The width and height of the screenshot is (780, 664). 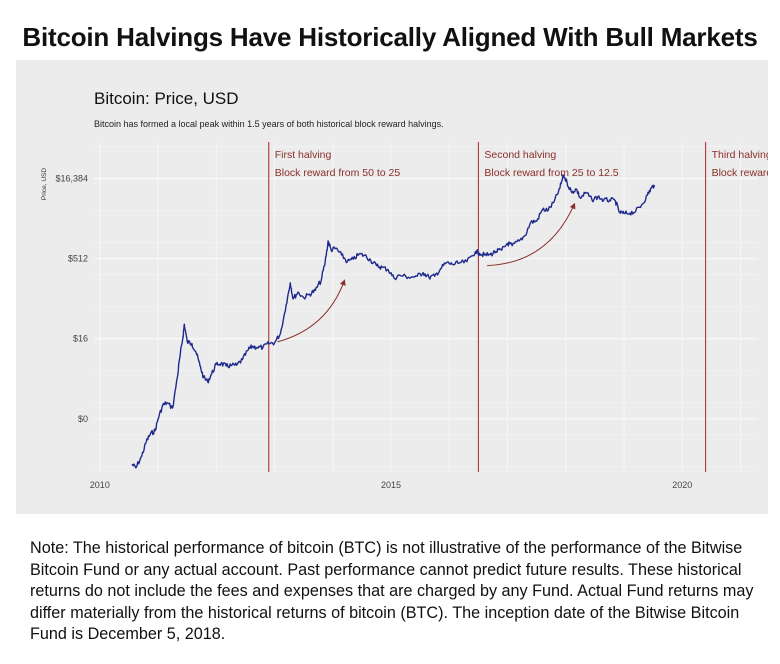 What do you see at coordinates (740, 155) in the screenshot?
I see `halving-title: Third halving` at bounding box center [740, 155].